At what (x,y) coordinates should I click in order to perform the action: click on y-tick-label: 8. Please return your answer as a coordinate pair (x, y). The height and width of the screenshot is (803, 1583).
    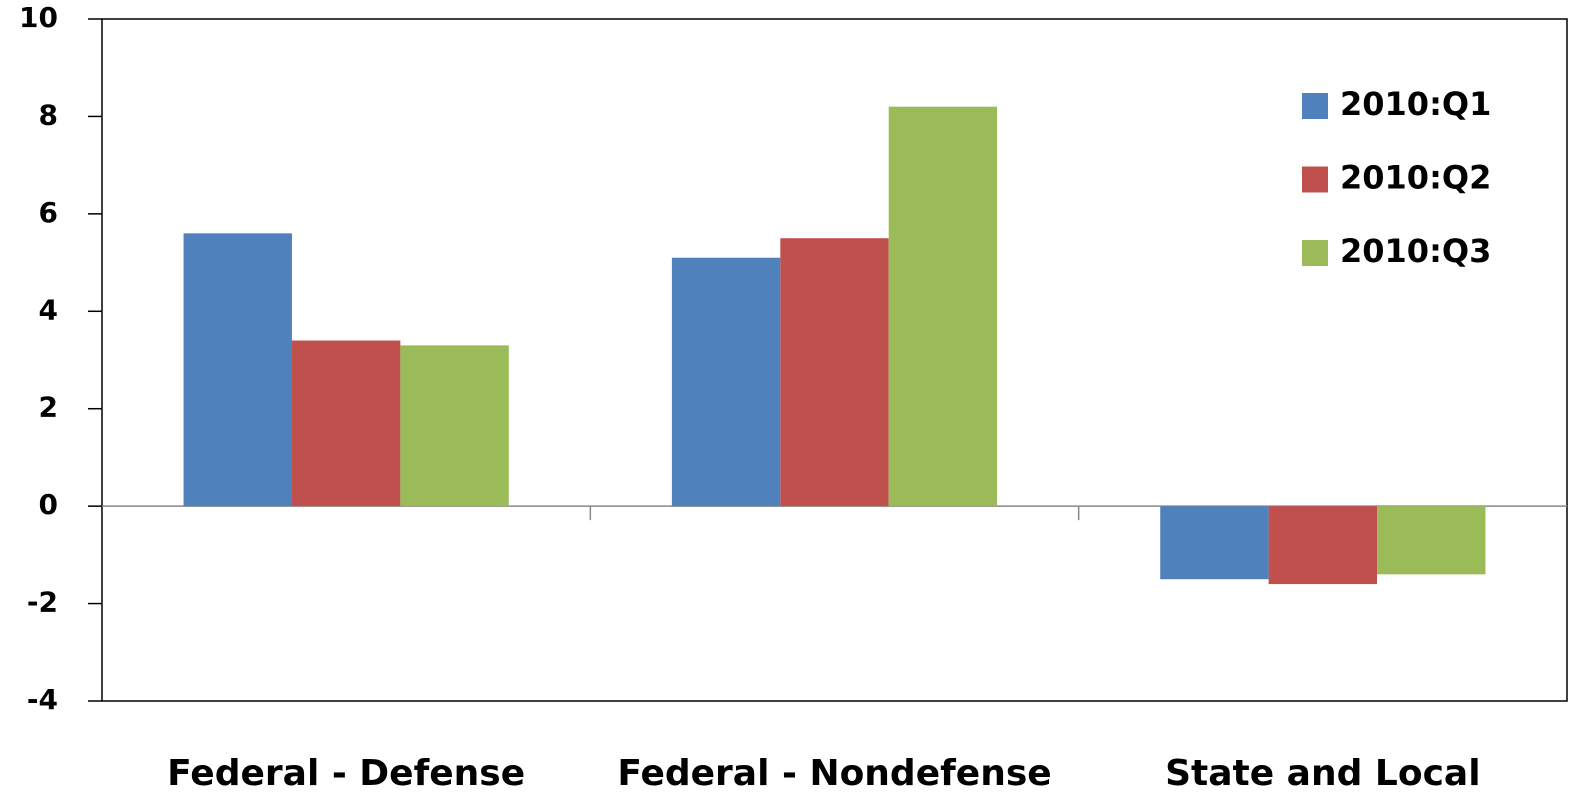
    Looking at the image, I should click on (48, 114).